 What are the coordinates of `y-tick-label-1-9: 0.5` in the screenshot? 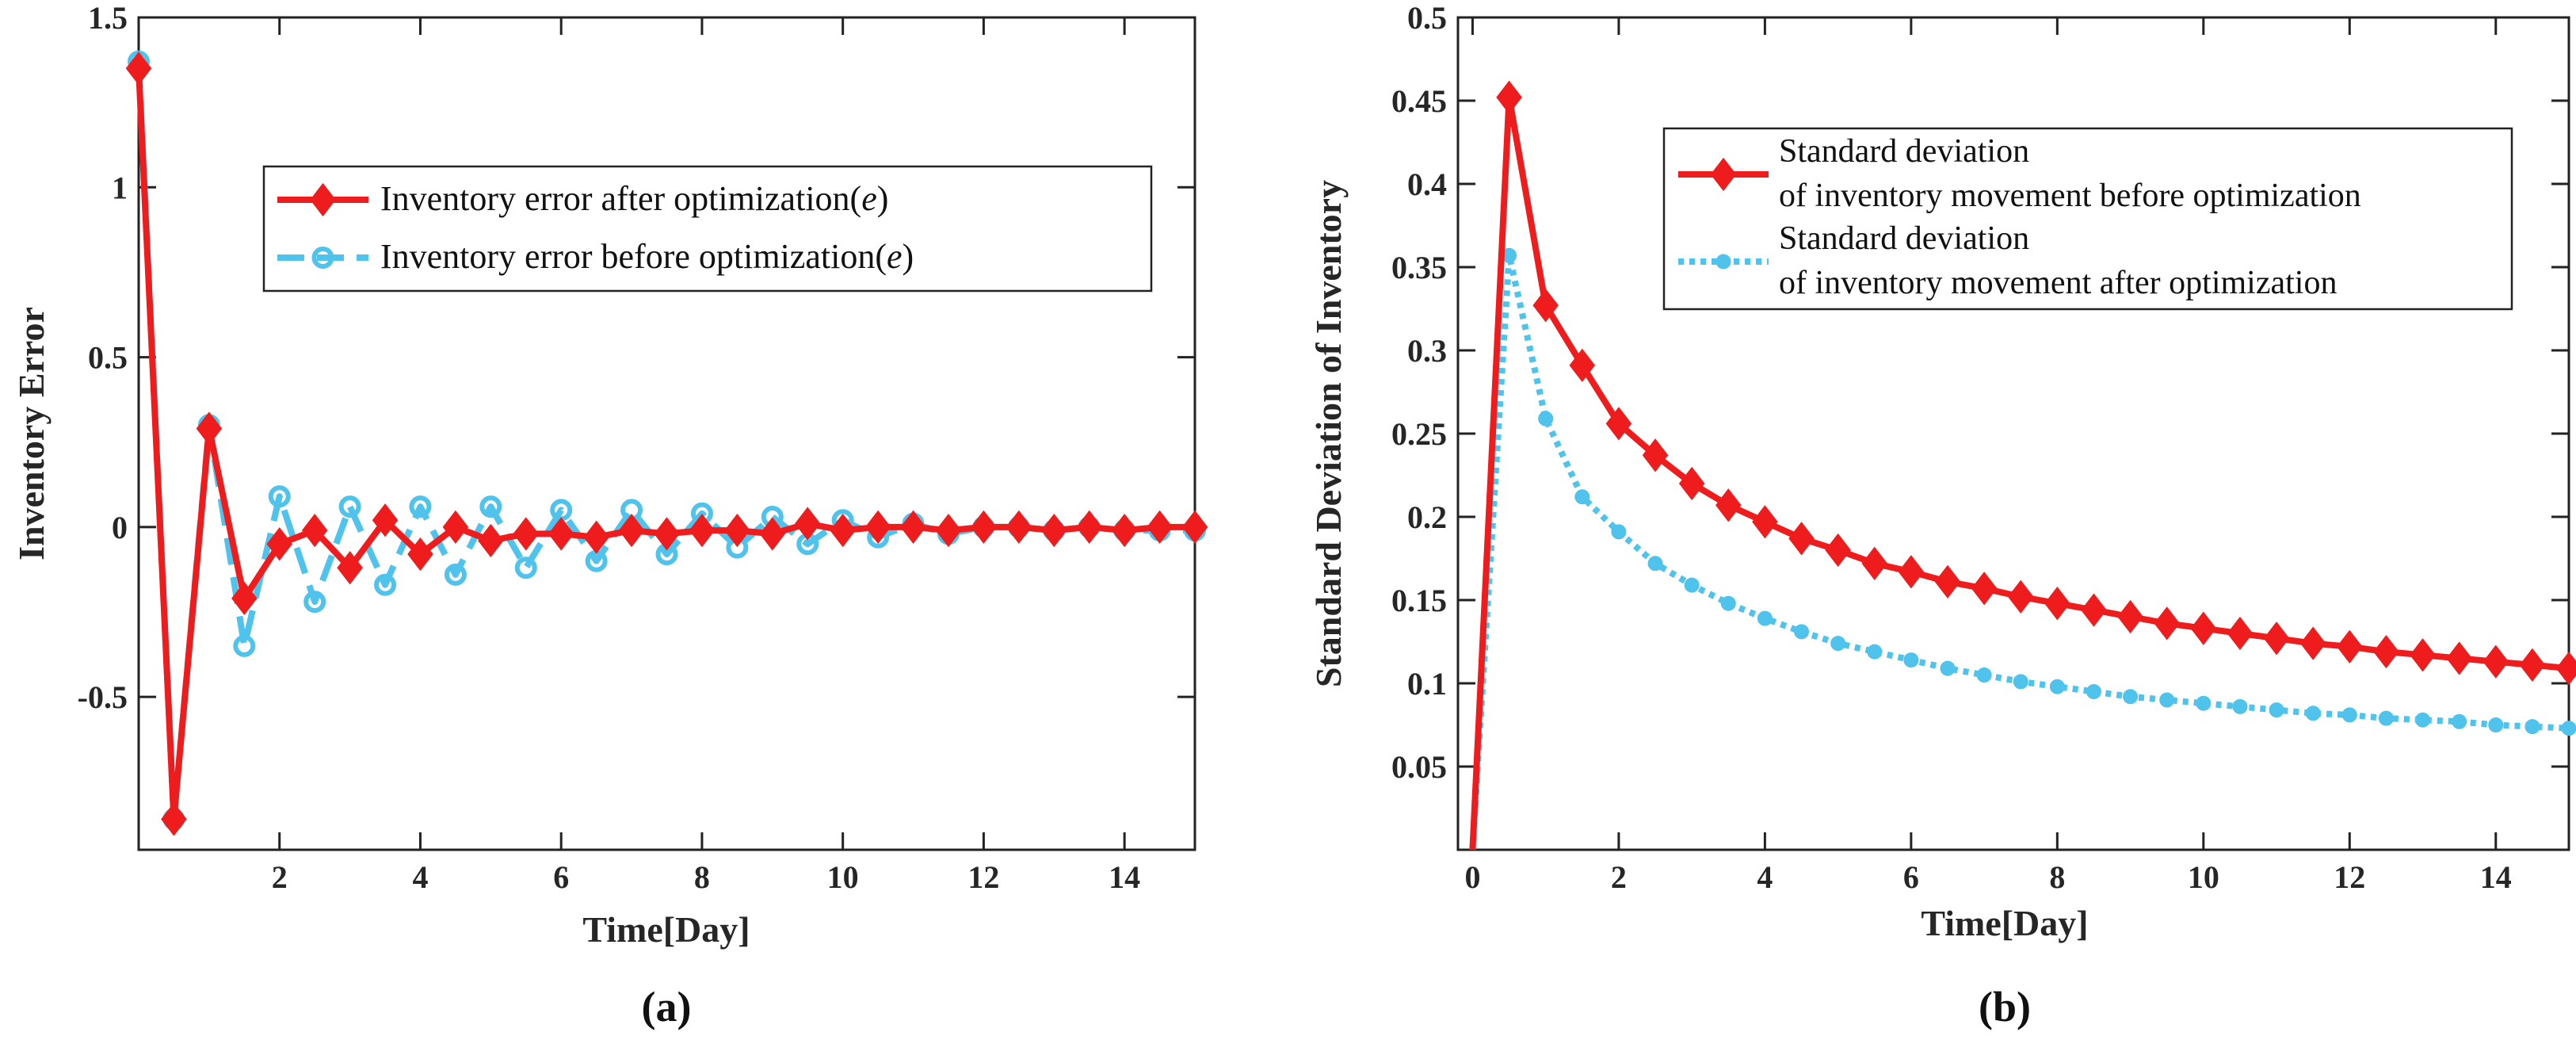 It's located at (1427, 18).